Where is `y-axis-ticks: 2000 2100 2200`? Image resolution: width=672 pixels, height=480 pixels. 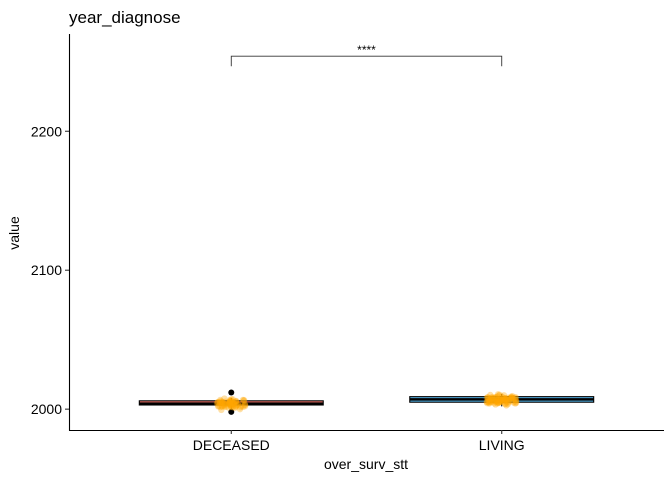
y-axis-ticks: 2000 2100 2200 is located at coordinates (50, 270).